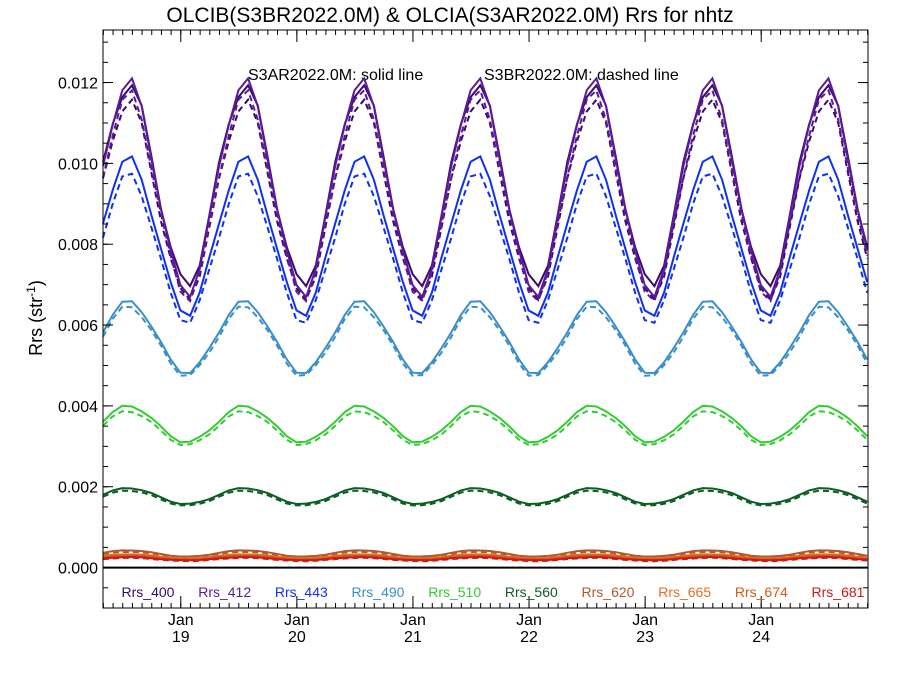 This screenshot has width=900, height=675. Describe the element at coordinates (454, 592) in the screenshot. I see `legend-item-rrs-510: Rrs_510` at that location.